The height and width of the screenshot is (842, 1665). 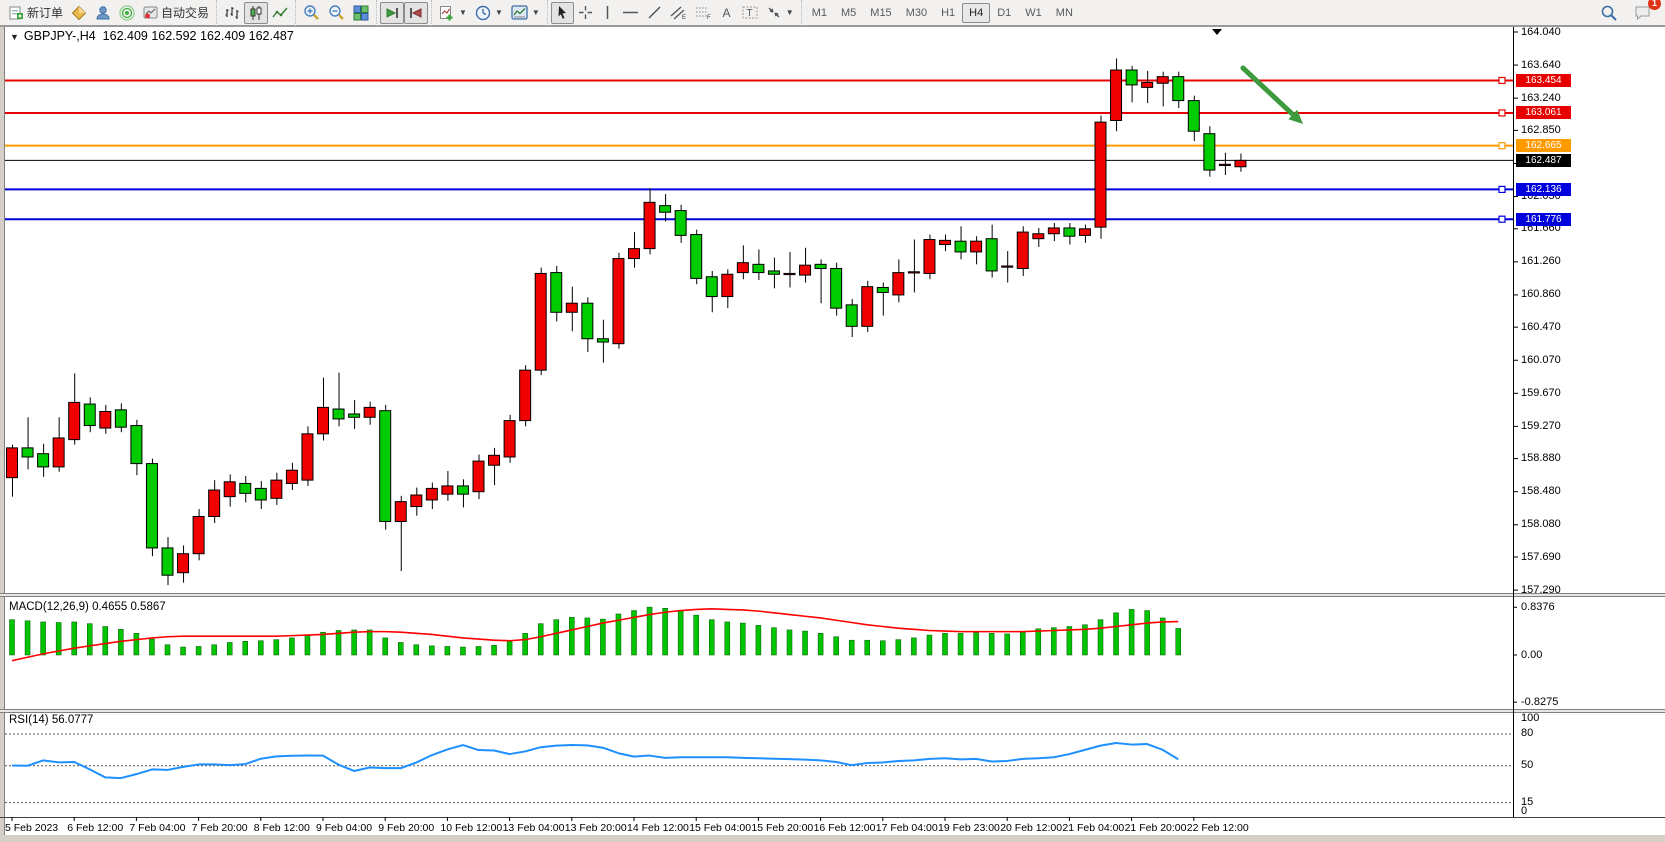 What do you see at coordinates (703, 13) in the screenshot?
I see `fibonacci-button: F` at bounding box center [703, 13].